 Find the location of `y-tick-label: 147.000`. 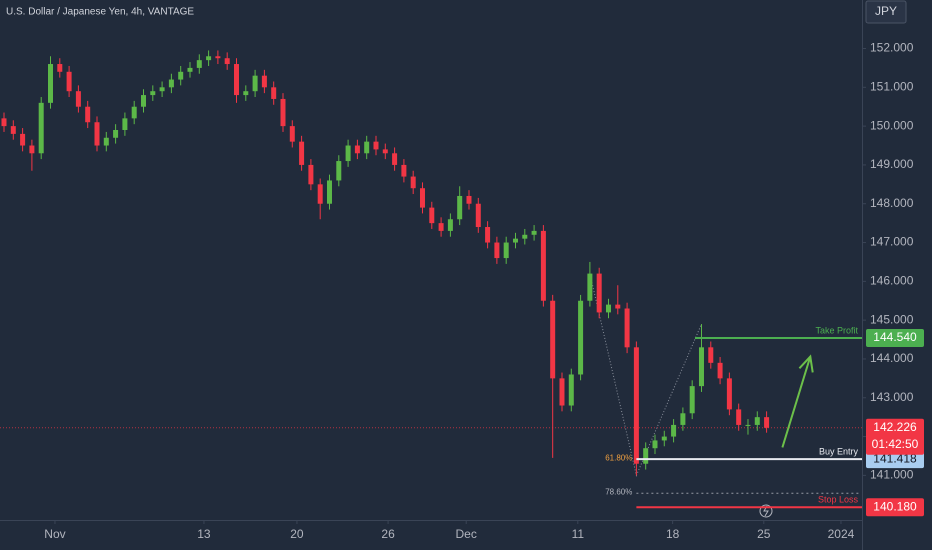

y-tick-label: 147.000 is located at coordinates (892, 242).